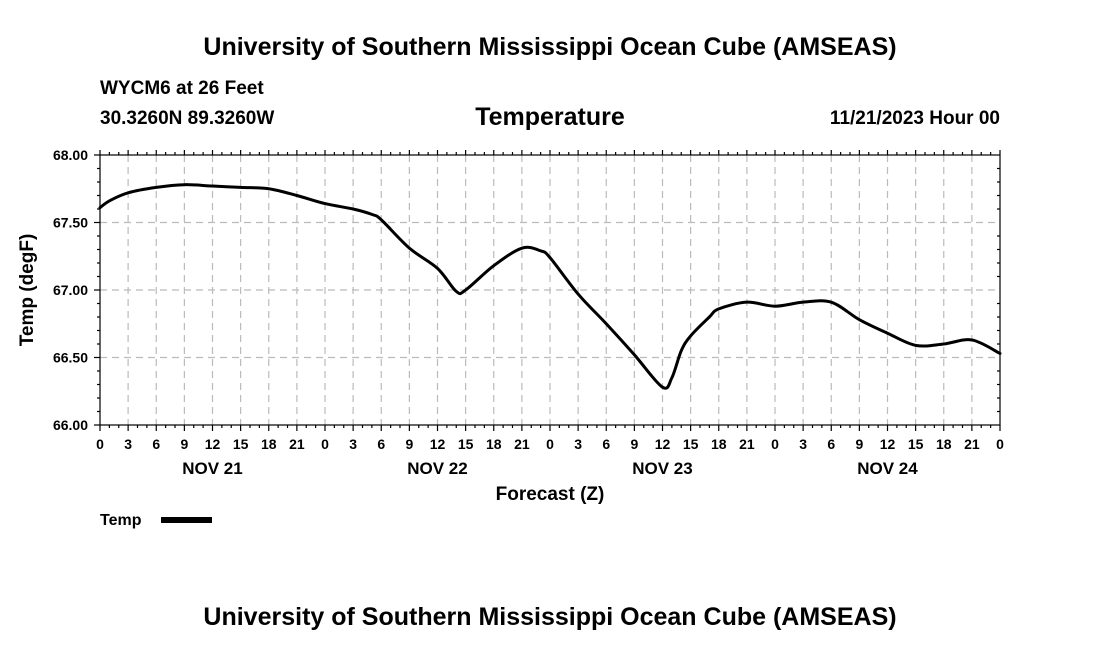  What do you see at coordinates (182, 88) in the screenshot?
I see `station-label: WYCM6 at 26 Feet` at bounding box center [182, 88].